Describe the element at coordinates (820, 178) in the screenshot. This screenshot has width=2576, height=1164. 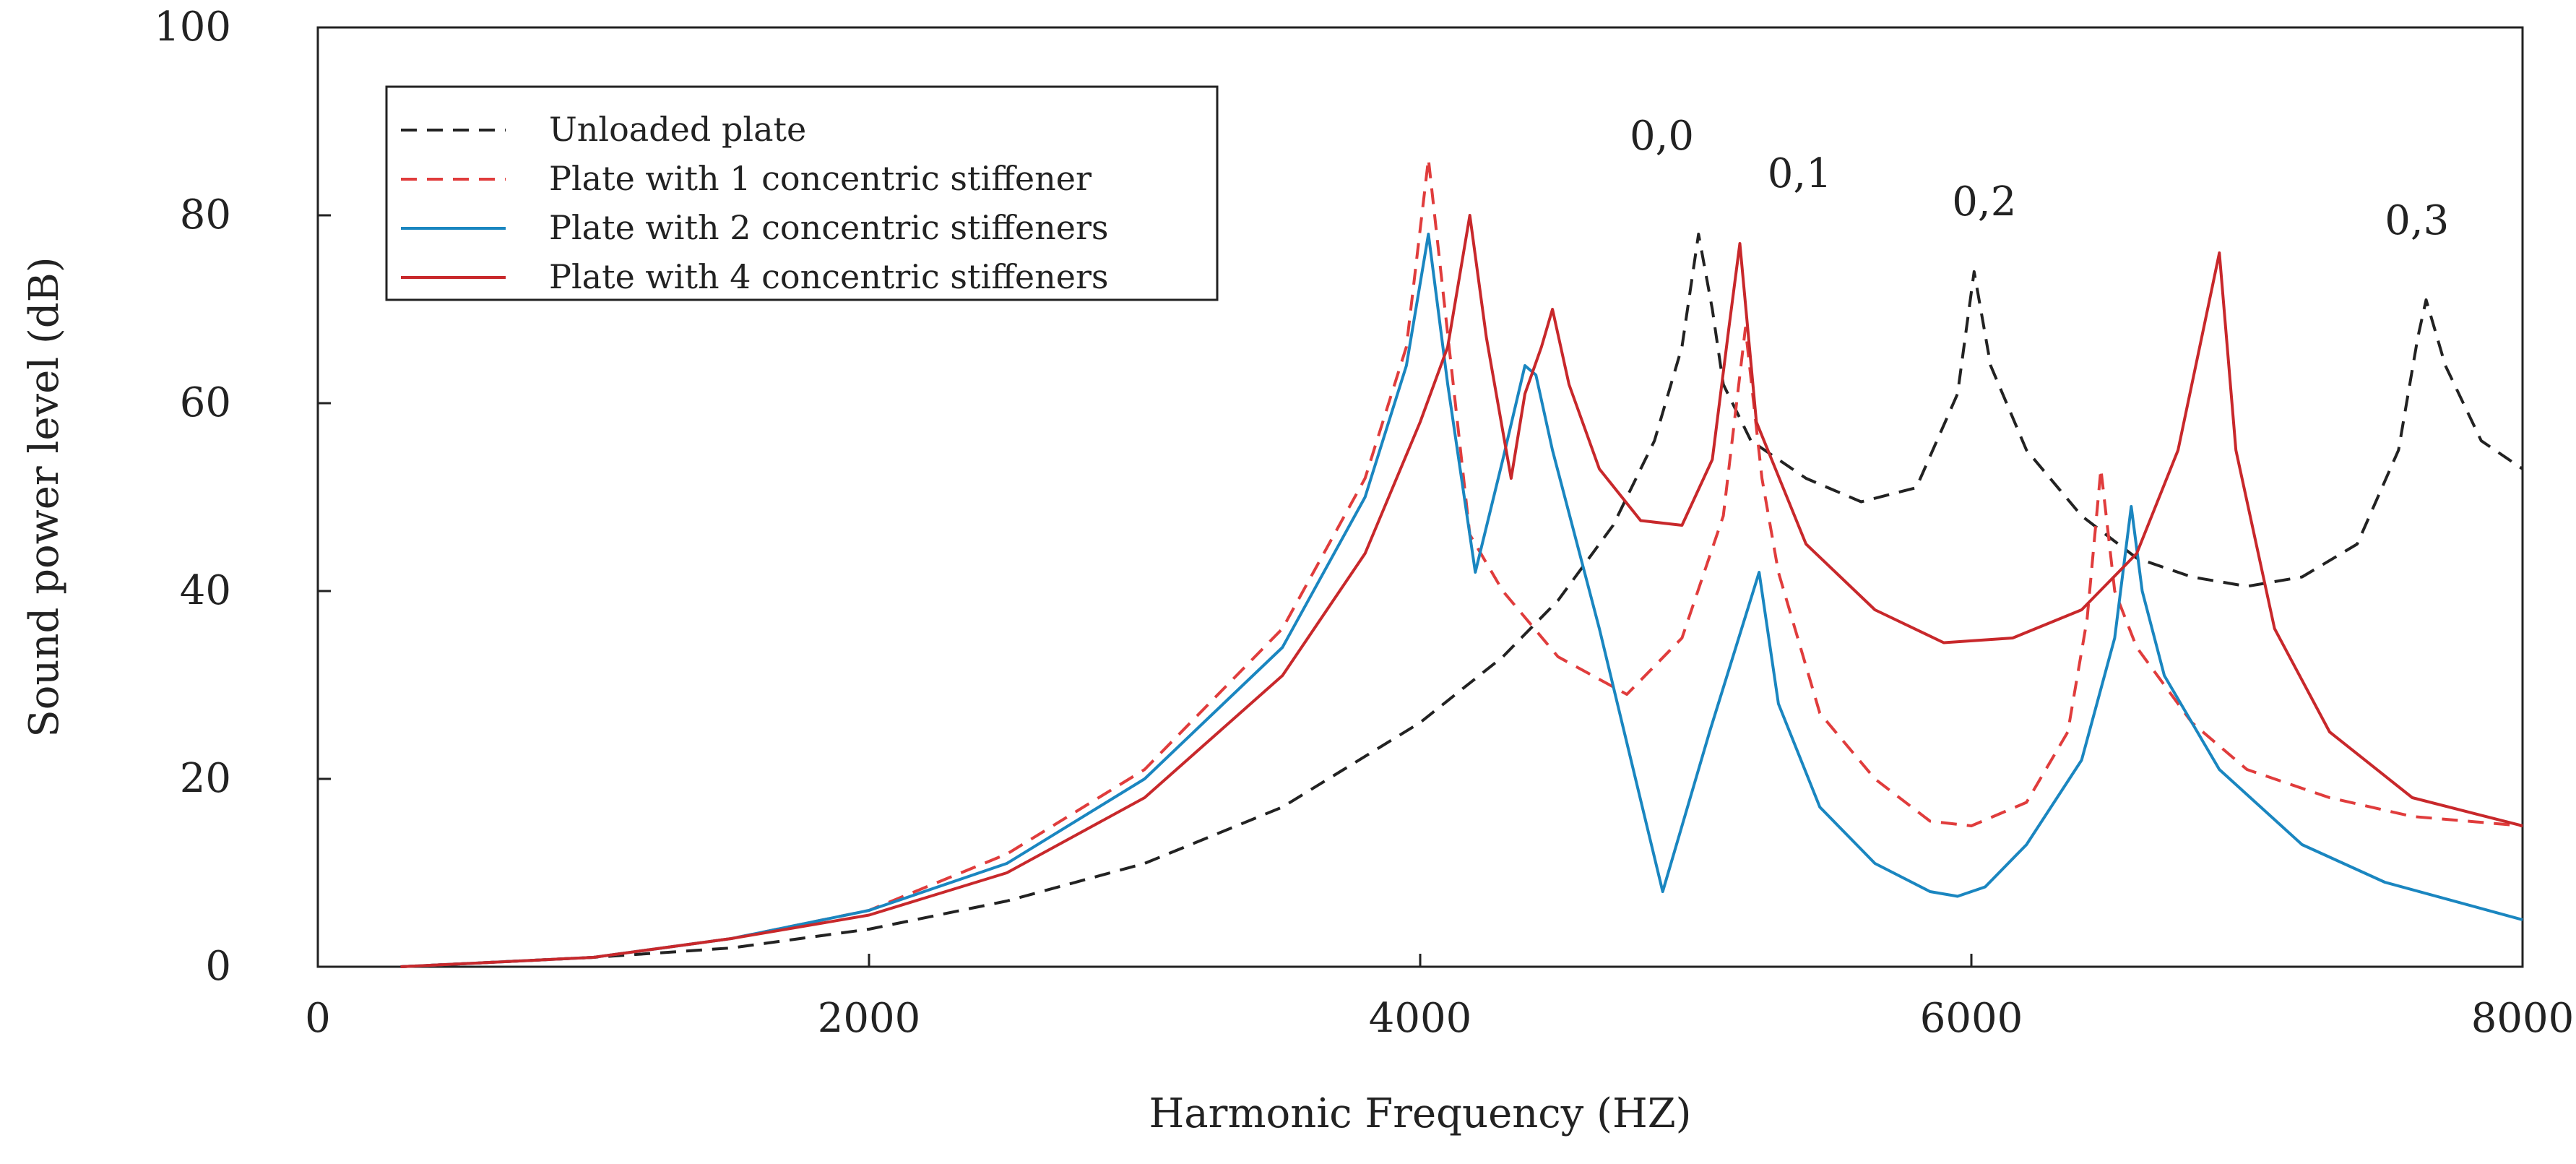
I see `legend-label-2: Plate with 1 concentric stiffener` at that location.